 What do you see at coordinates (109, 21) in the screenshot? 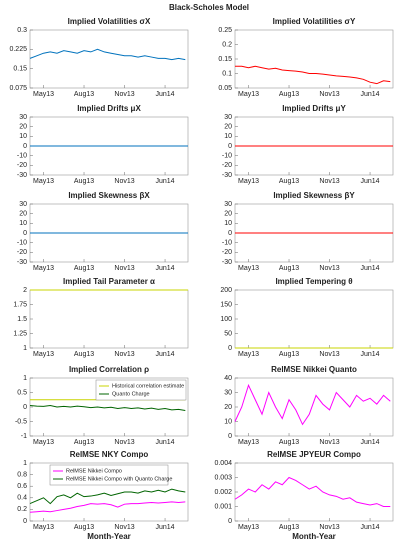
I see `subplot-title: Implied Volatilities σX` at bounding box center [109, 21].